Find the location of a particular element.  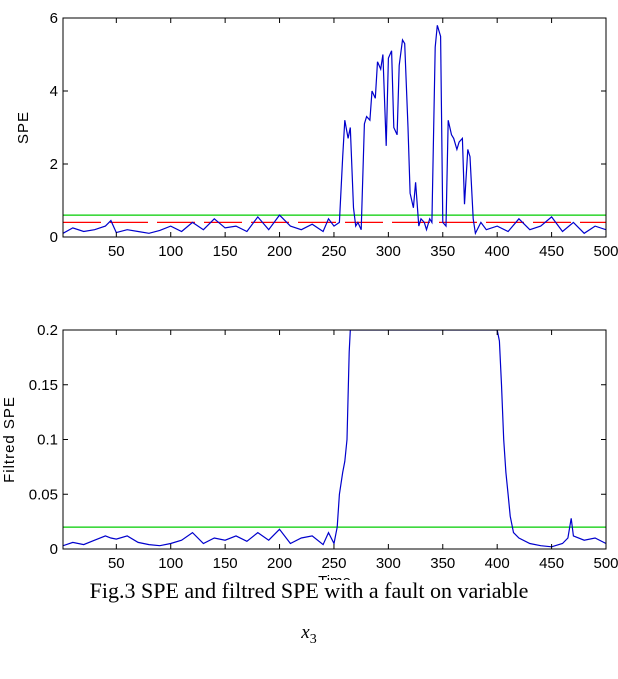

fault-variable-label: x3 is located at coordinates (309, 635).